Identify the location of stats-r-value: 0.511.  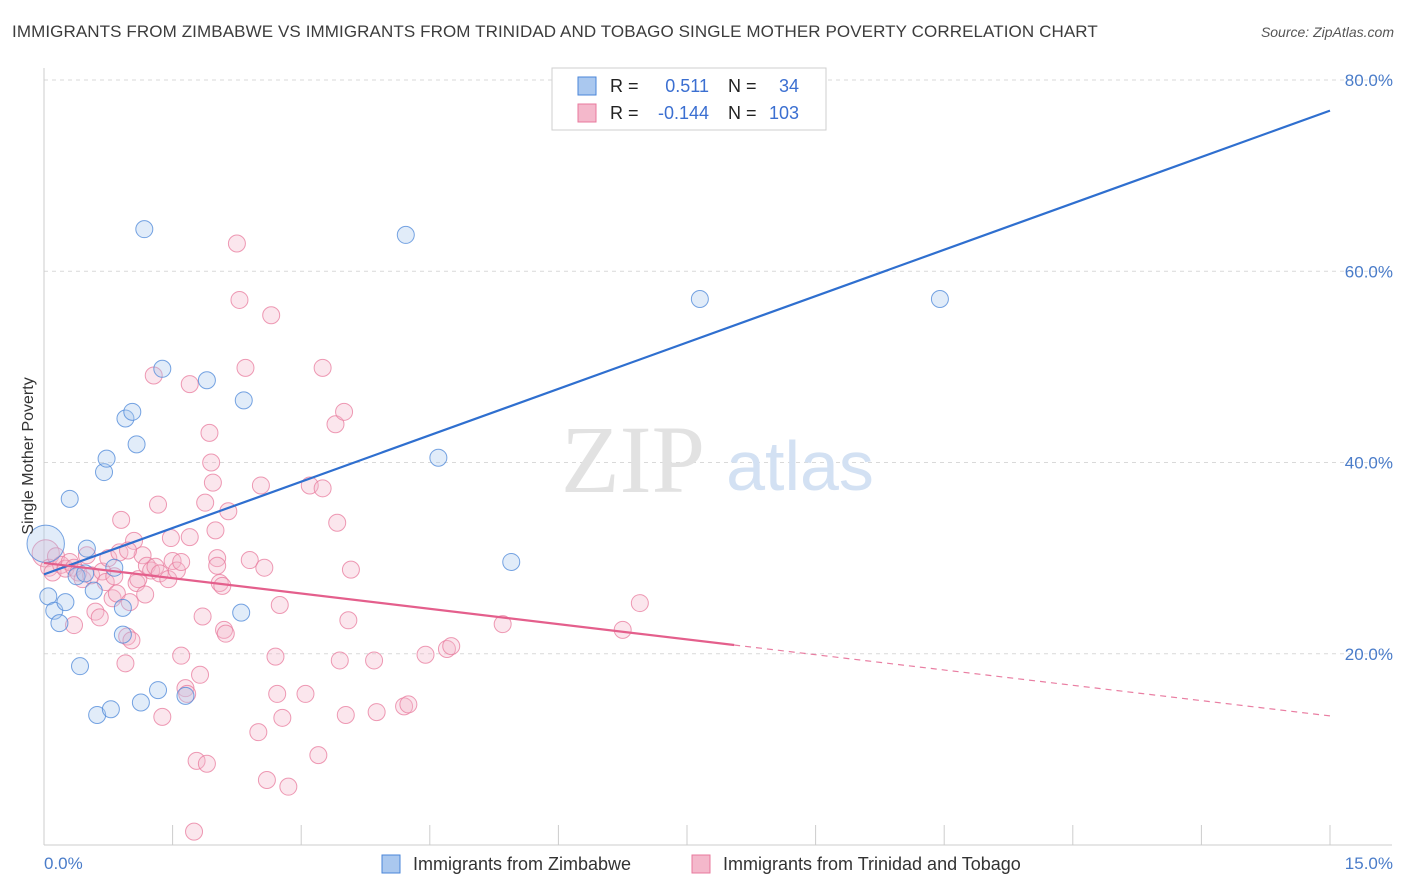
(687, 86).